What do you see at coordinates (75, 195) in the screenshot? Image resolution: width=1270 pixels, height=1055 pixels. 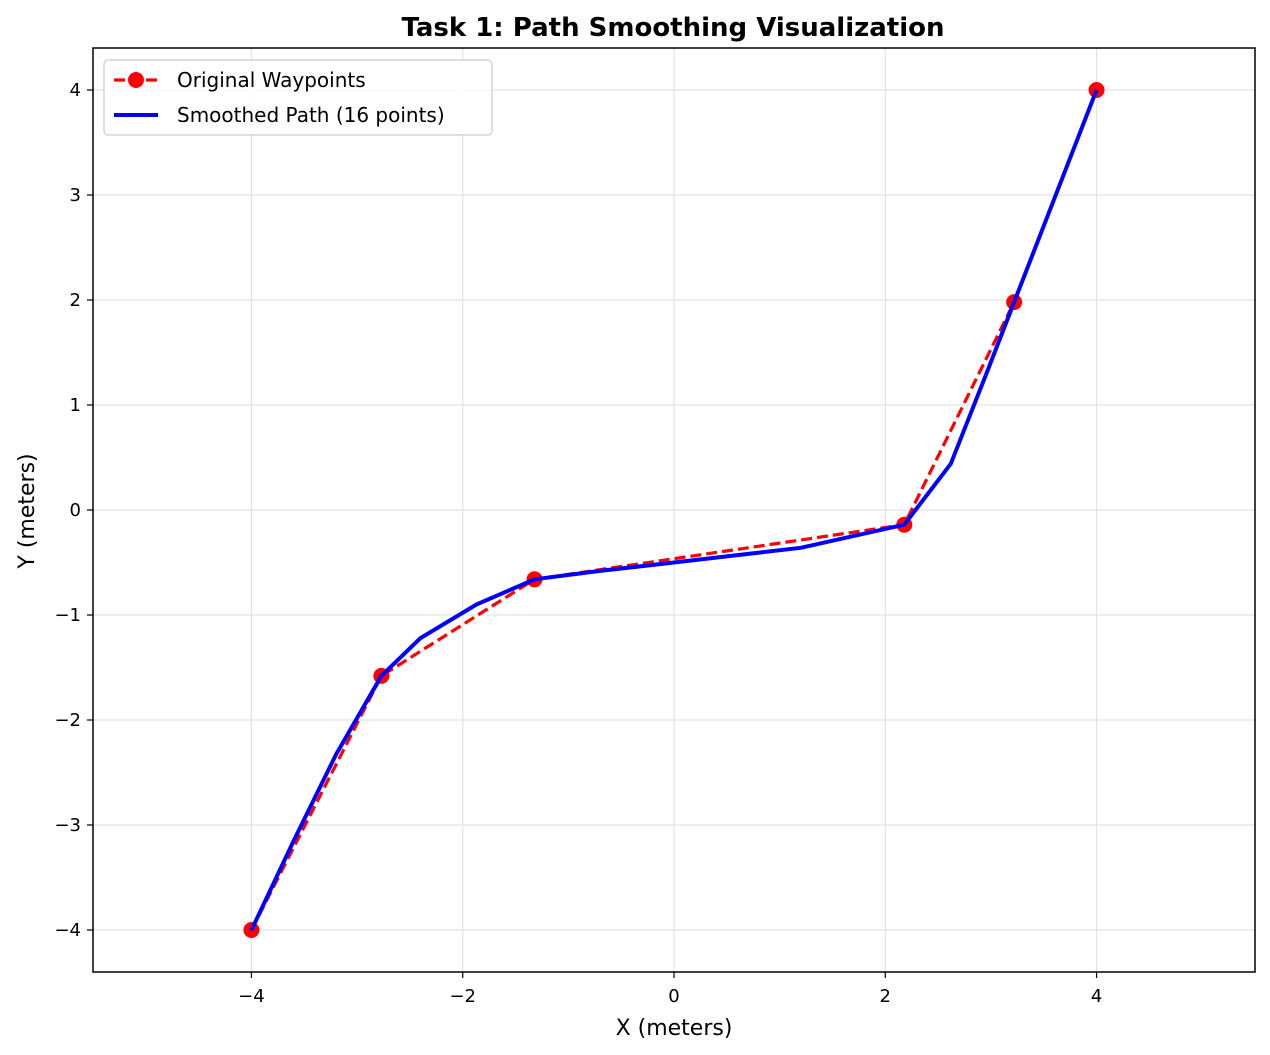 I see `y-tick-label: 3` at bounding box center [75, 195].